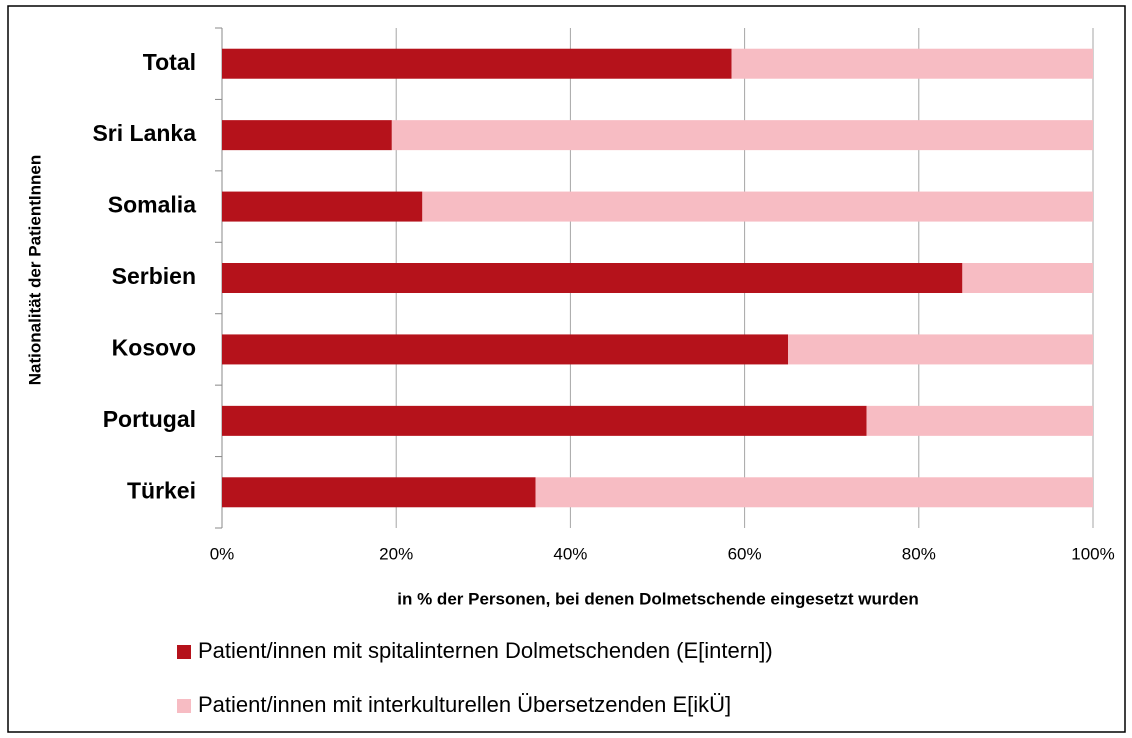  I want to click on y-axis-title: Nationalität der PatientInnen, so click(34, 270).